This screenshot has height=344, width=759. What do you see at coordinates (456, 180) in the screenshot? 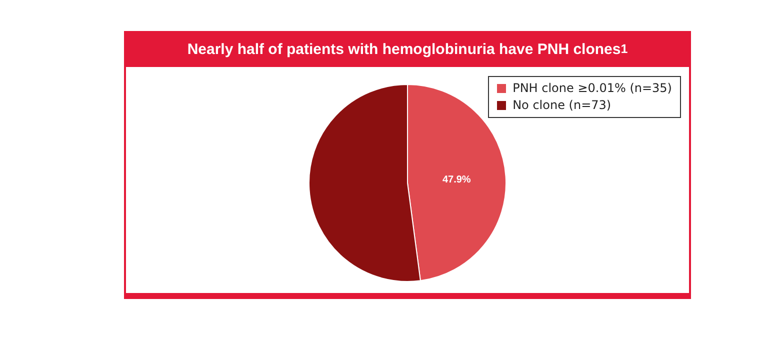
I see `data-label: 47.9%` at bounding box center [456, 180].